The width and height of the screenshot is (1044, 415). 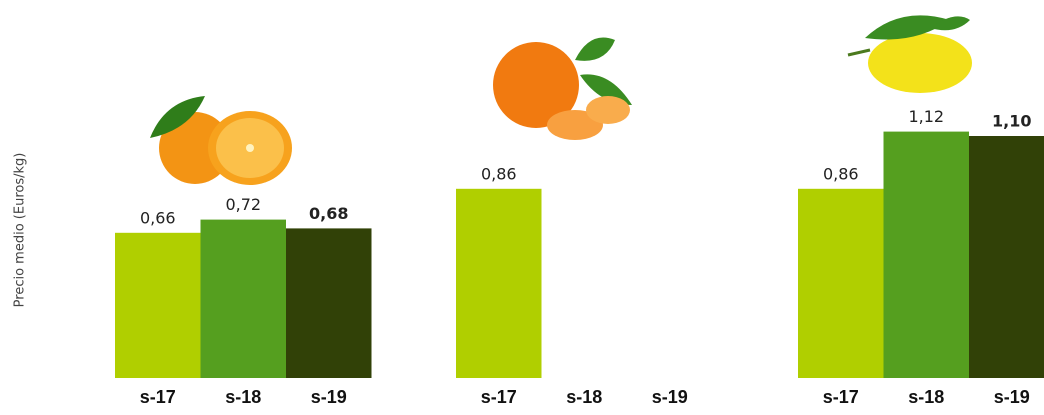 I want to click on value-label: 0,72, so click(x=243, y=204).